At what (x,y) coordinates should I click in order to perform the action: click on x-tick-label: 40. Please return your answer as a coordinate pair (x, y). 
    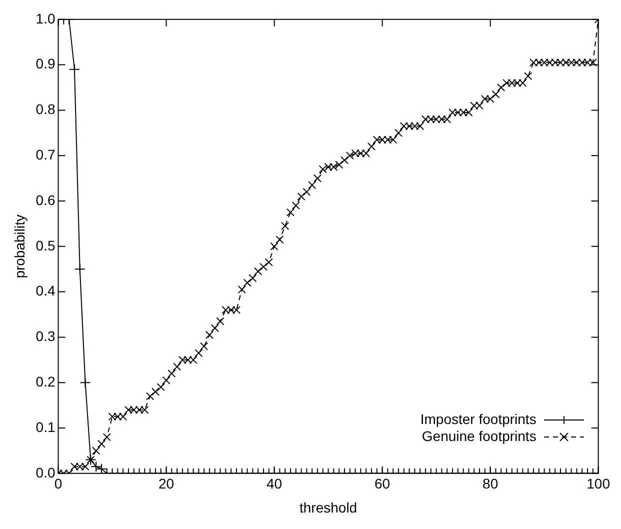
    Looking at the image, I should click on (274, 484).